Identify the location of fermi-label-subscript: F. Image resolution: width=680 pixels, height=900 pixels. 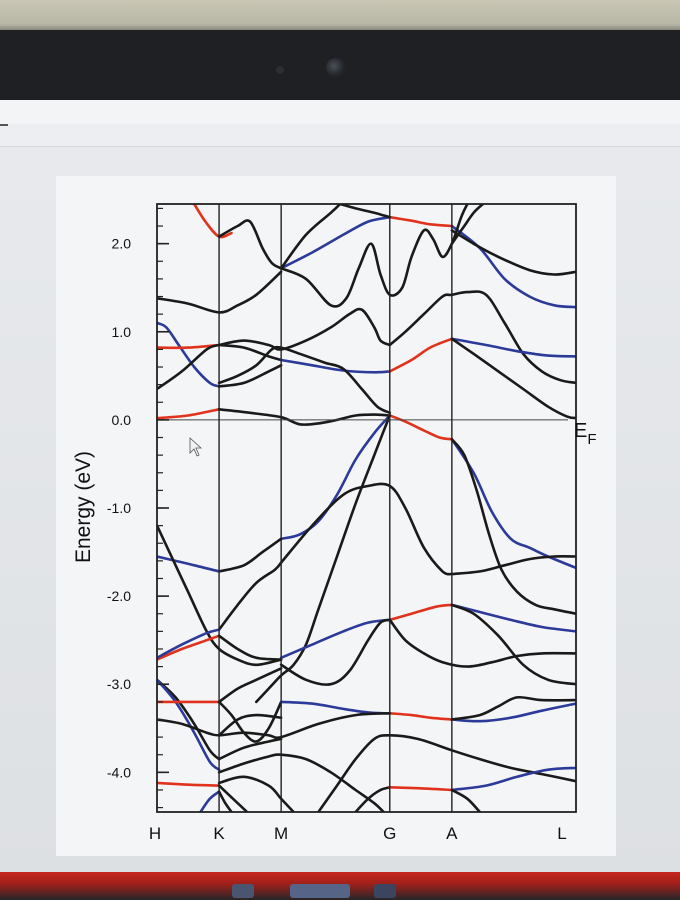
(591, 439).